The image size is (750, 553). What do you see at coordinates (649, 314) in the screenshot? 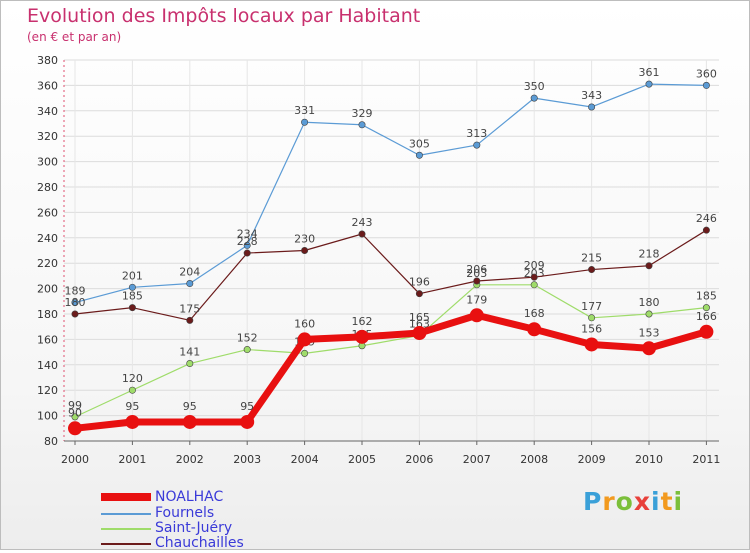
I see `point-saint-ju-ry-2010` at bounding box center [649, 314].